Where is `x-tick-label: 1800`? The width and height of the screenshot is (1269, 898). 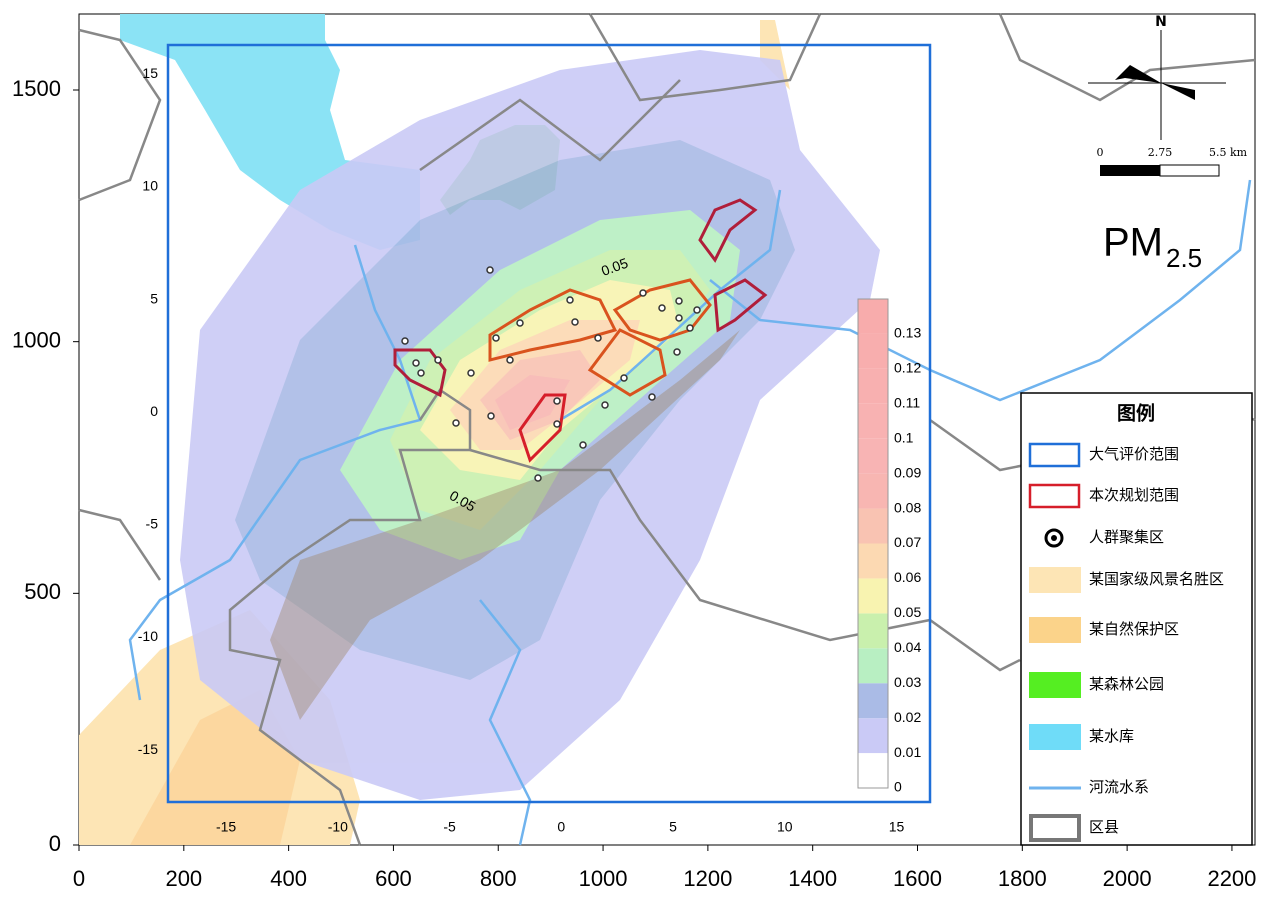
x-tick-label: 1800 is located at coordinates (1022, 878).